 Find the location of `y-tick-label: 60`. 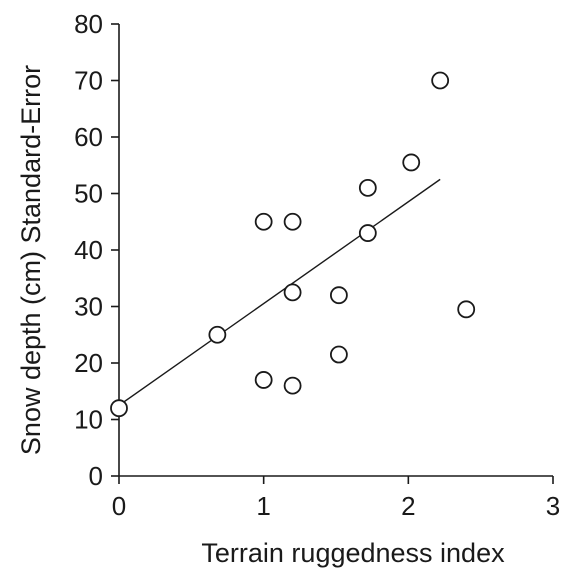

y-tick-label: 60 is located at coordinates (88, 137).